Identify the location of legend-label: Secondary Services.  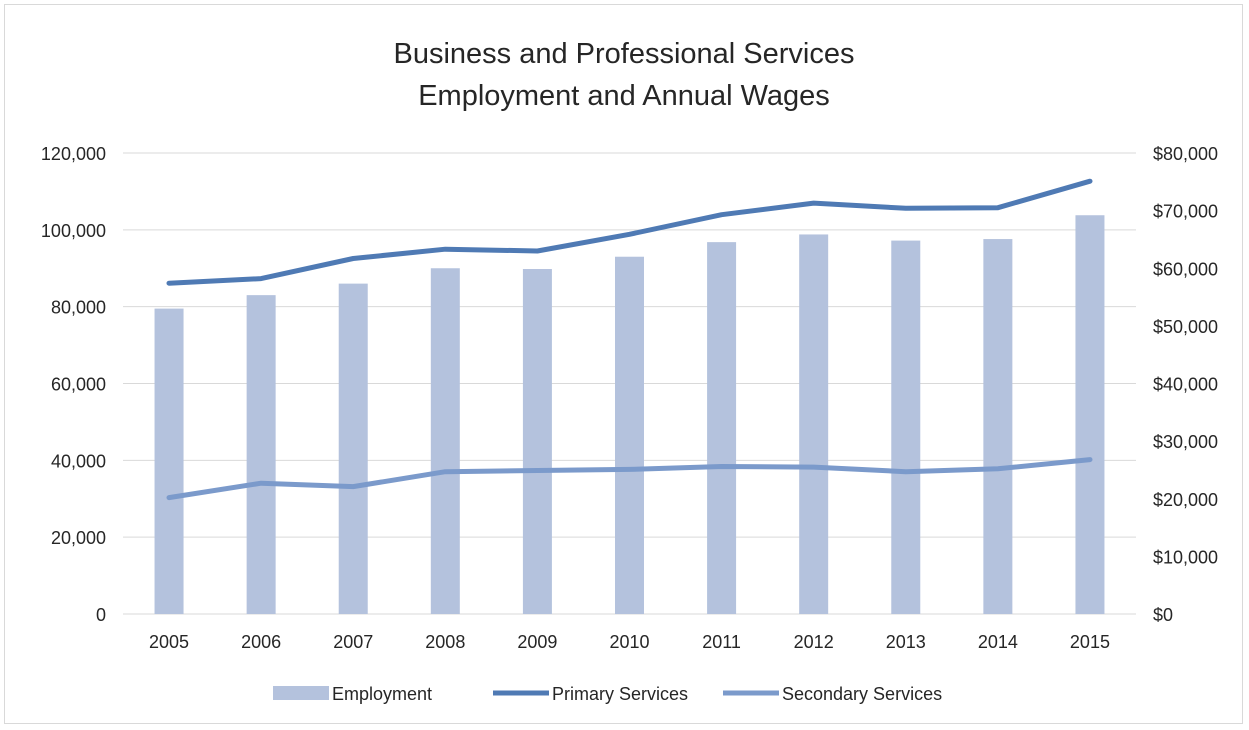
(862, 694).